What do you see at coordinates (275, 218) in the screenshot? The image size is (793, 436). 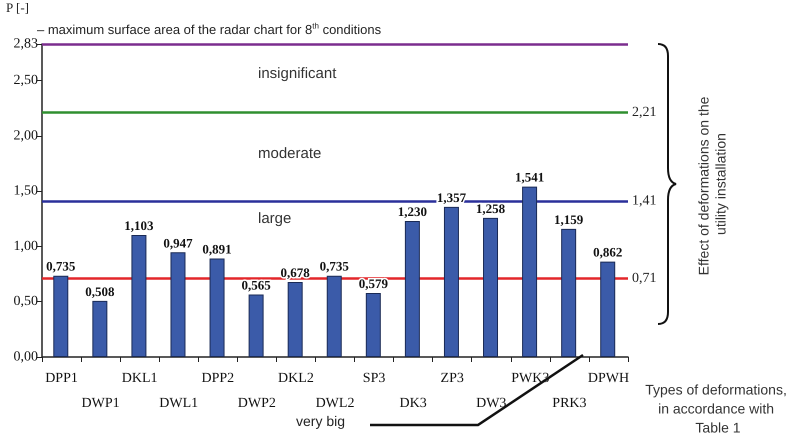 I see `annotation: large` at bounding box center [275, 218].